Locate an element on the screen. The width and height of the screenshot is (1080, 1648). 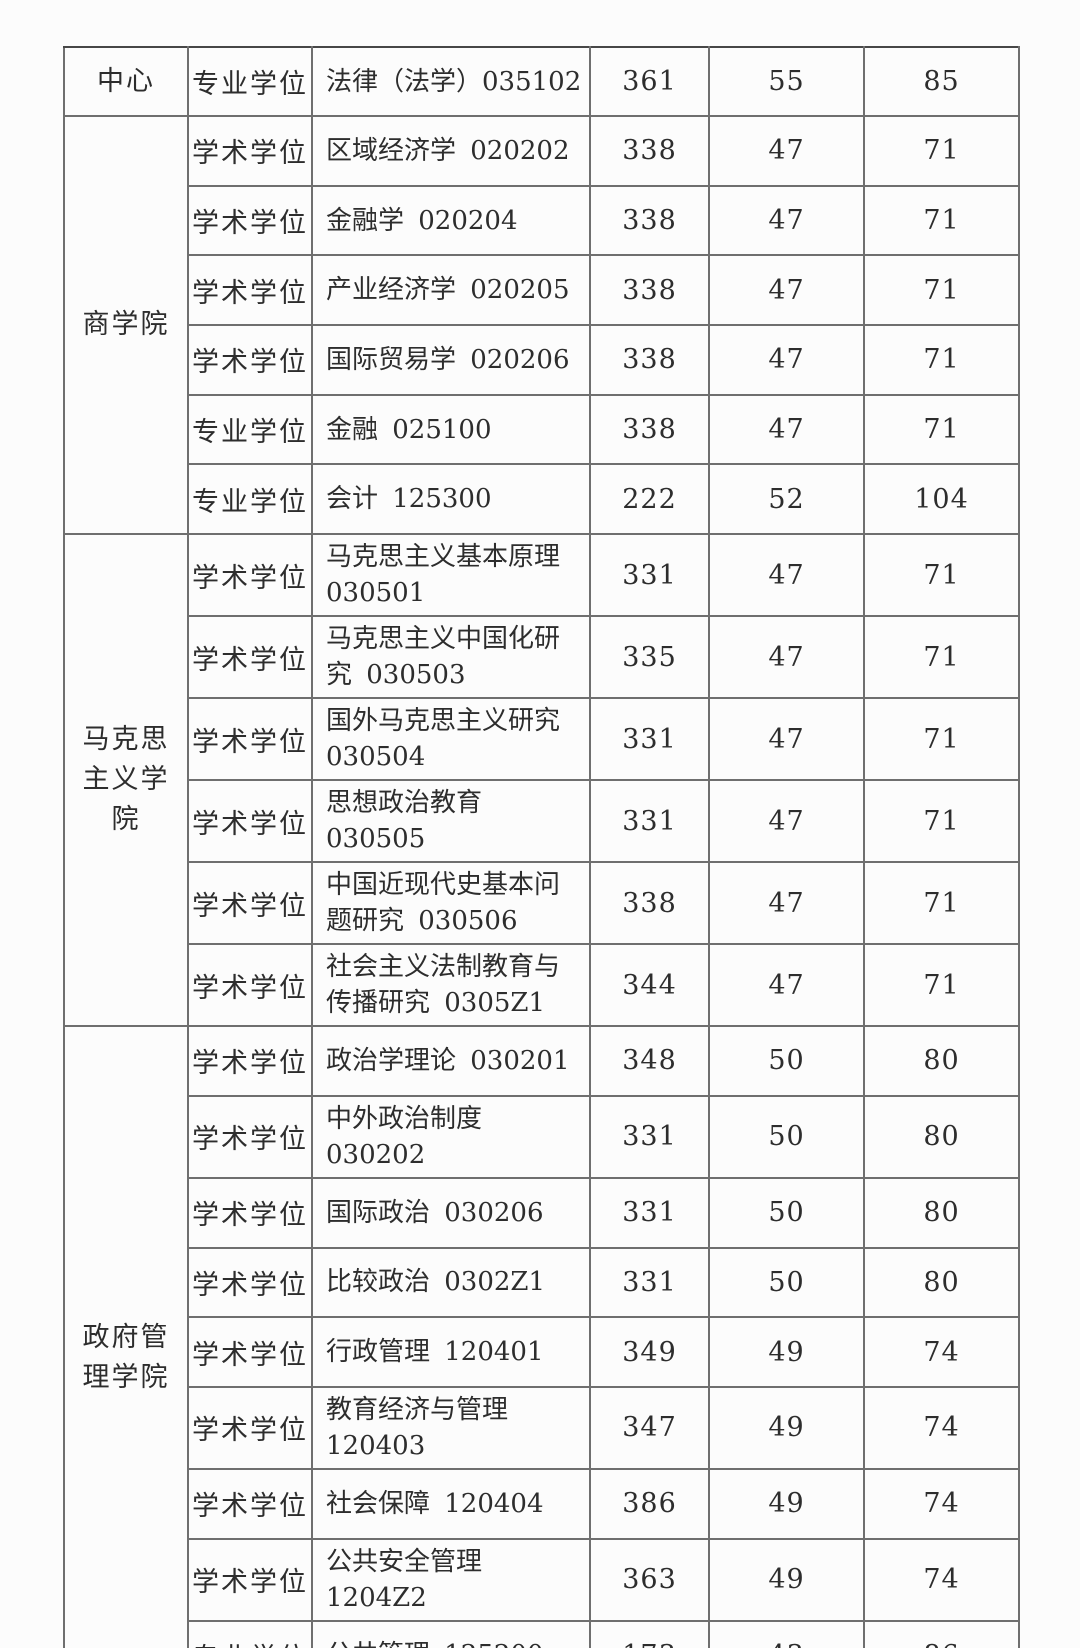
table-row: 学术学位 行政管理 120401 349 49 74 is located at coordinates (542, 1352).